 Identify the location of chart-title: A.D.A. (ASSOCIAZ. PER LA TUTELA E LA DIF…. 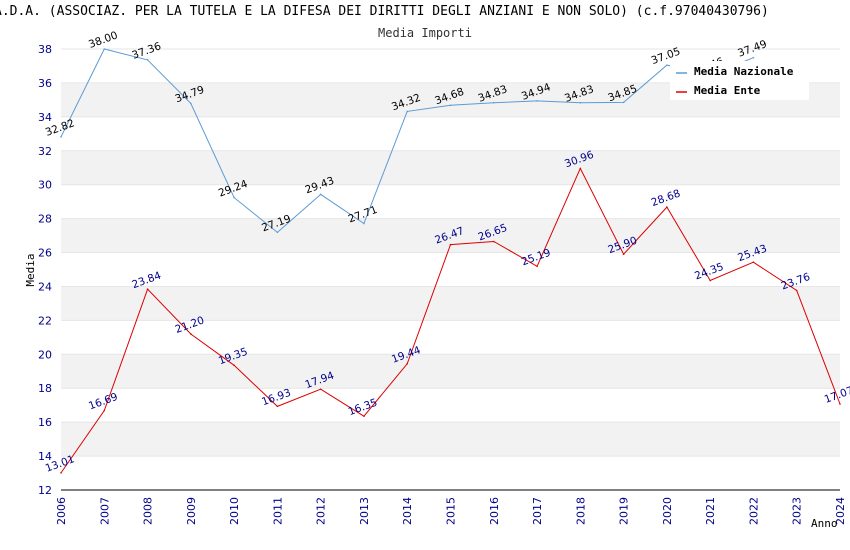
(384, 11).